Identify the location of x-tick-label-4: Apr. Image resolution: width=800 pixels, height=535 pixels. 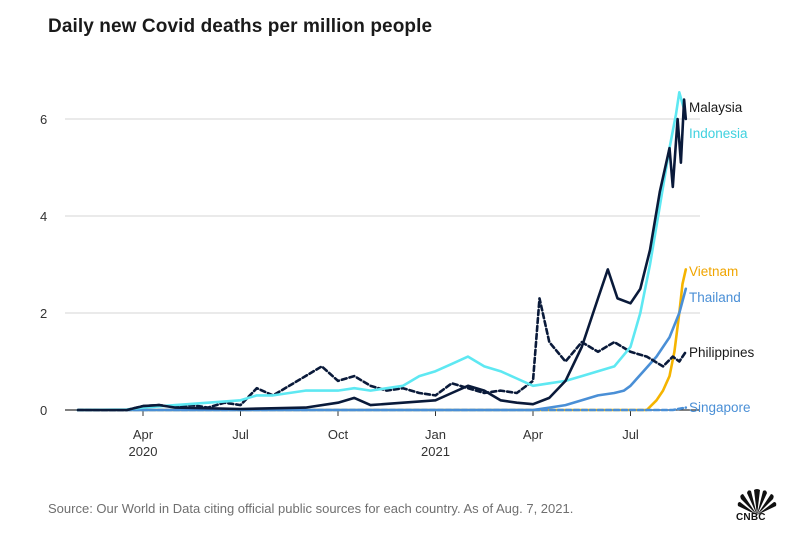
(533, 434).